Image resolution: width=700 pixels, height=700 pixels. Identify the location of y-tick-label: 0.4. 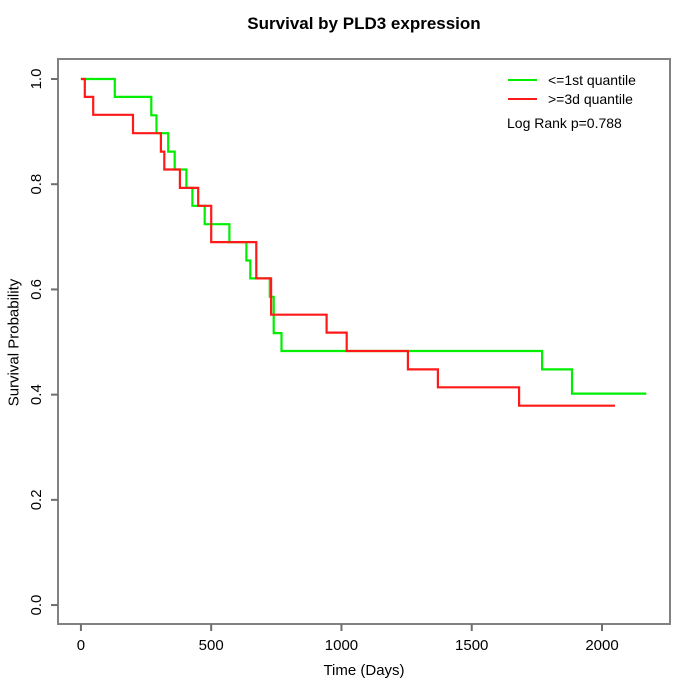
(36, 394).